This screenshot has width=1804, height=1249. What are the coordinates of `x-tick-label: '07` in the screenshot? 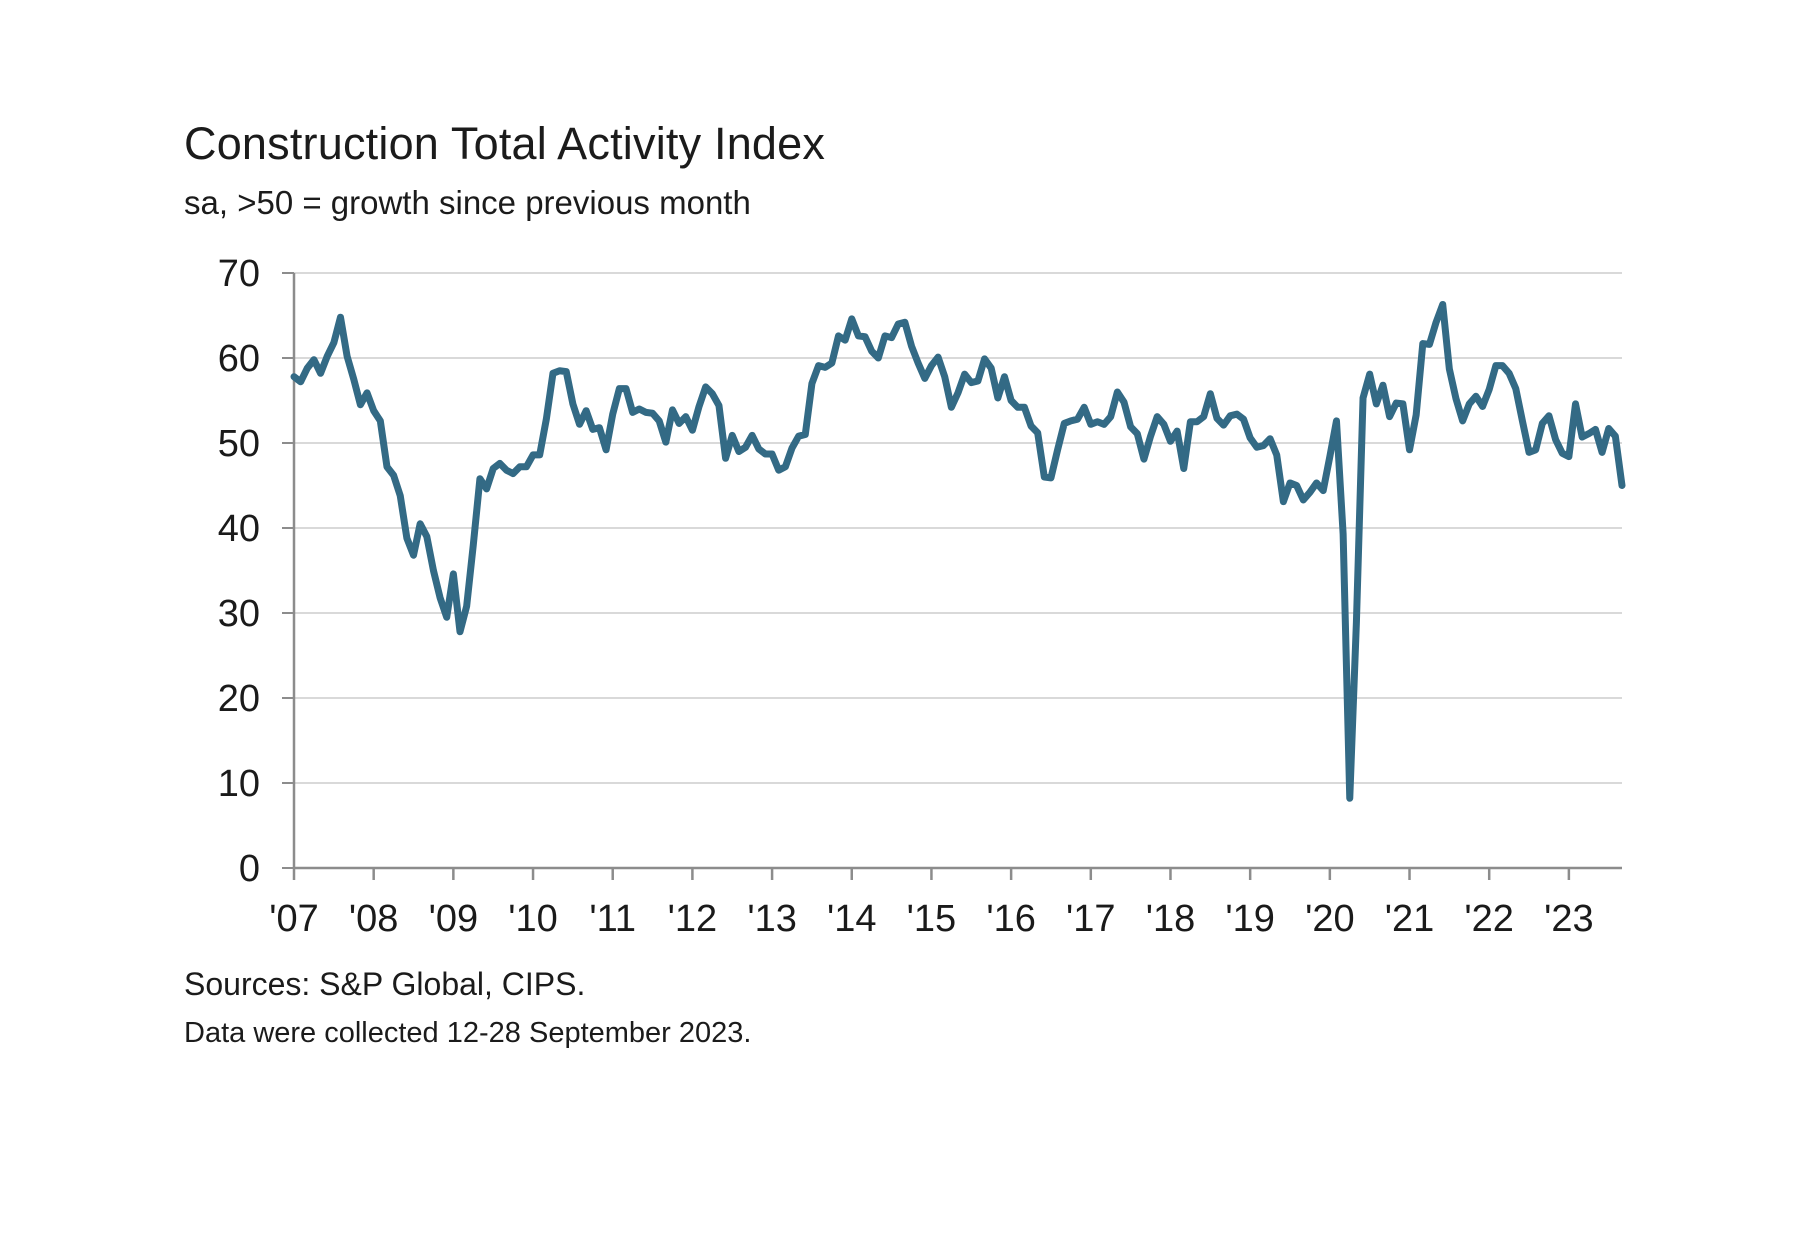 It's located at (294, 919).